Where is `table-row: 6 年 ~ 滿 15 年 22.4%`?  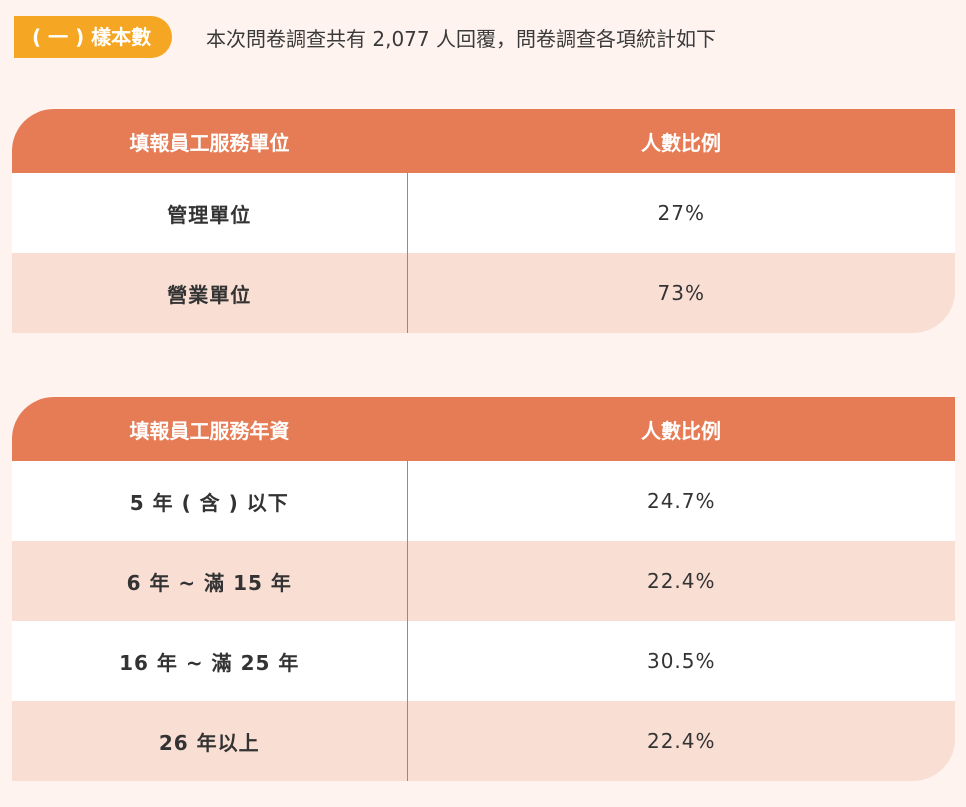 table-row: 6 年 ~ 滿 15 年 22.4% is located at coordinates (483, 581).